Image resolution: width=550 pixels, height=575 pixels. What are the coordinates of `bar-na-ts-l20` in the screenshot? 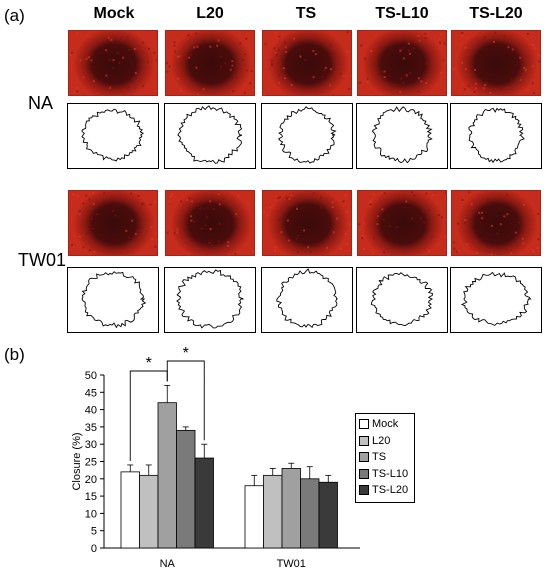 It's located at (204, 503).